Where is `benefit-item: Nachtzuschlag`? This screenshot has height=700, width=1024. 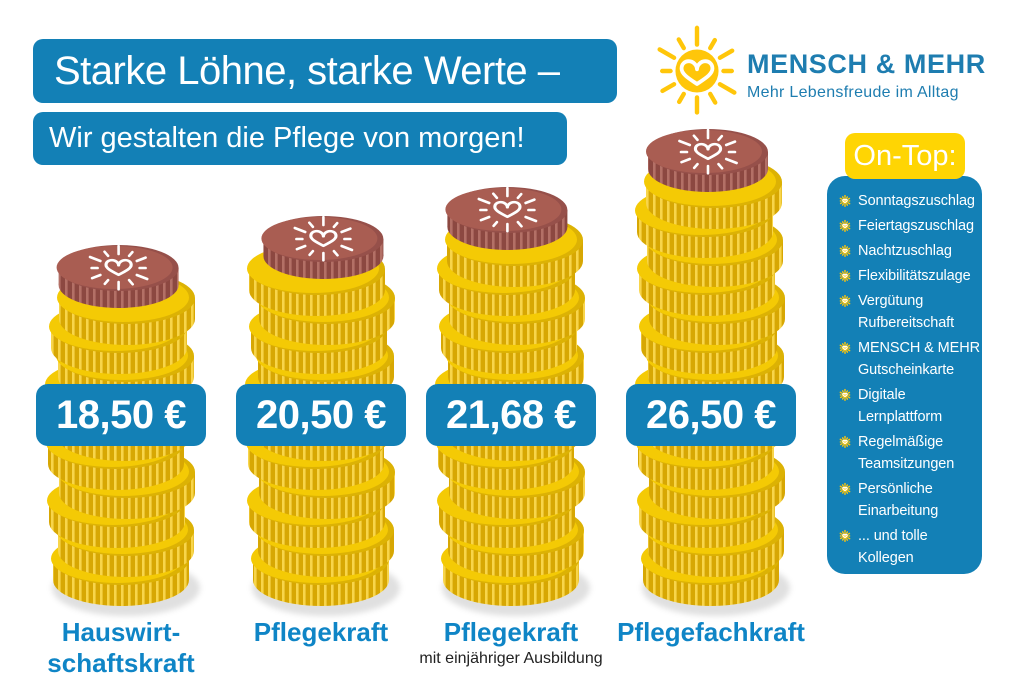
benefit-item: Nachtzuschlag is located at coordinates (908, 251).